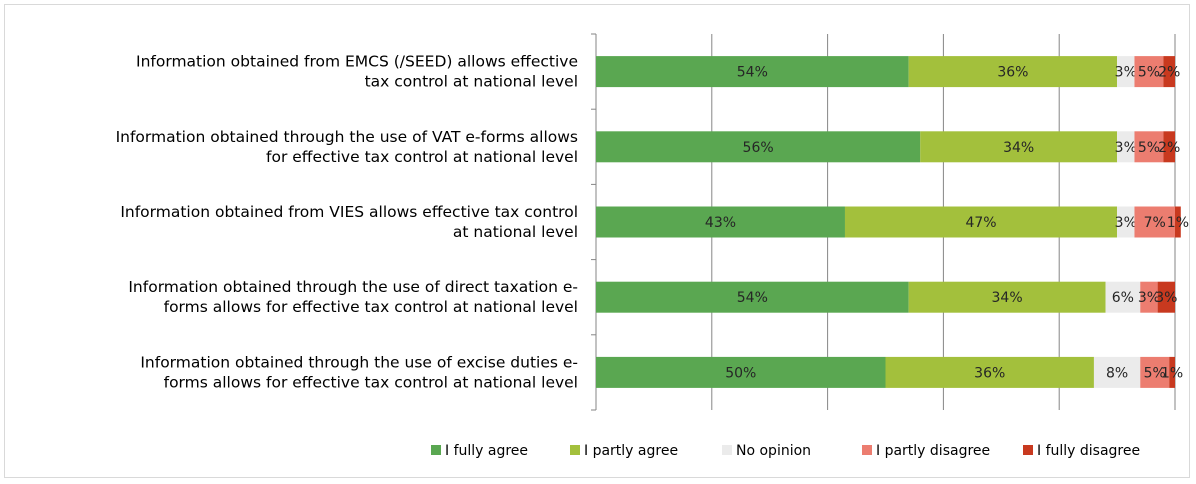 The image size is (1196, 484). I want to click on data-label: 50%, so click(740, 373).